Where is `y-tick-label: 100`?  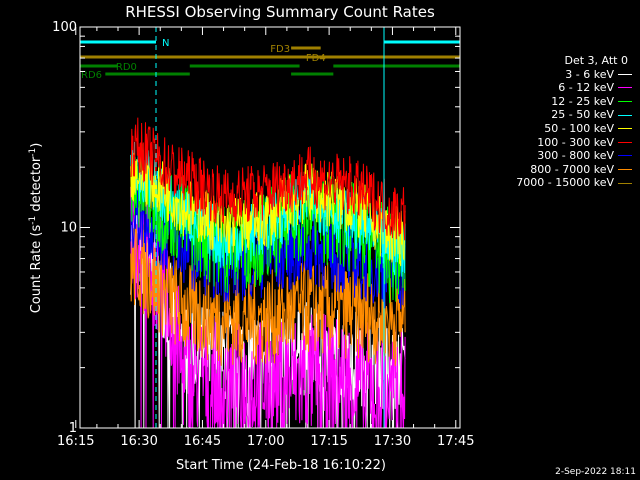 y-tick-label: 100 is located at coordinates (64, 27).